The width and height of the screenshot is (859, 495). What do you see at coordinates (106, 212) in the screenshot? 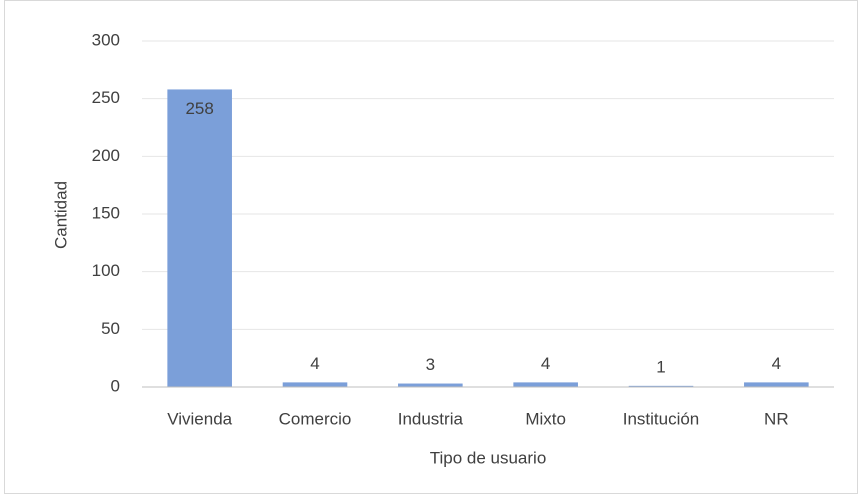
I see `y-tick-label: 150` at bounding box center [106, 212].